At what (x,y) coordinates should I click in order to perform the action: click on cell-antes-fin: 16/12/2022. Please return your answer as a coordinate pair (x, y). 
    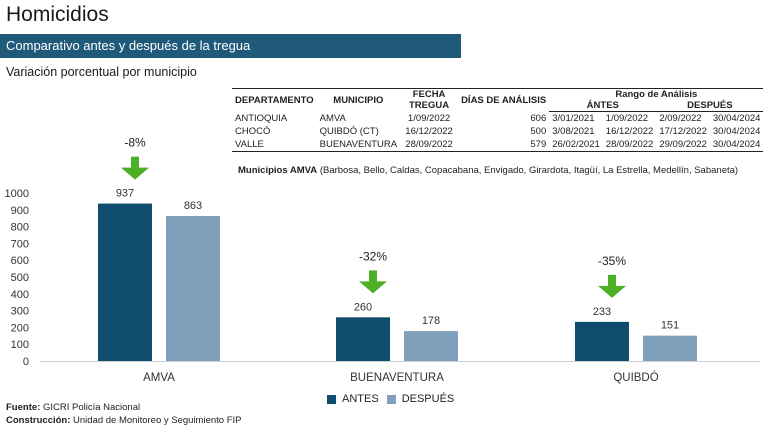
    Looking at the image, I should click on (629, 131).